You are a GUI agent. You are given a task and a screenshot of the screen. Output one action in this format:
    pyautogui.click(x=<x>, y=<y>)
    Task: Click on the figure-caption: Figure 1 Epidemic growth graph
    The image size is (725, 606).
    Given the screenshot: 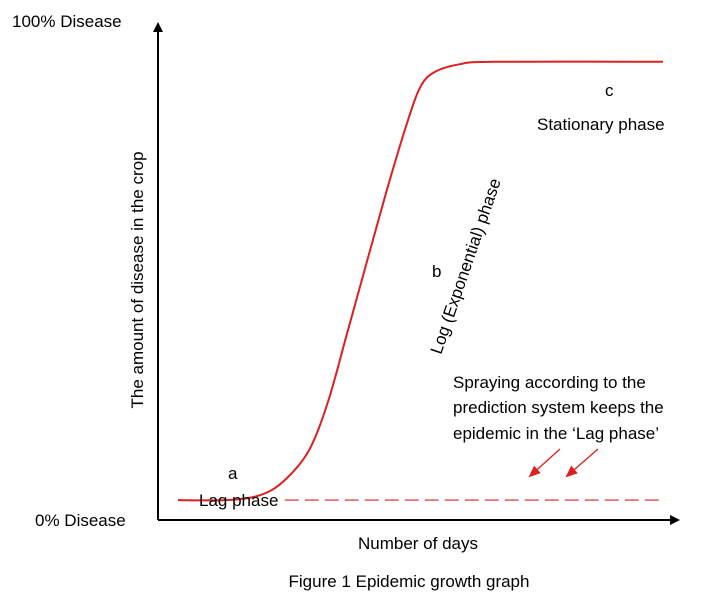 What is the action you would take?
    pyautogui.click(x=409, y=581)
    